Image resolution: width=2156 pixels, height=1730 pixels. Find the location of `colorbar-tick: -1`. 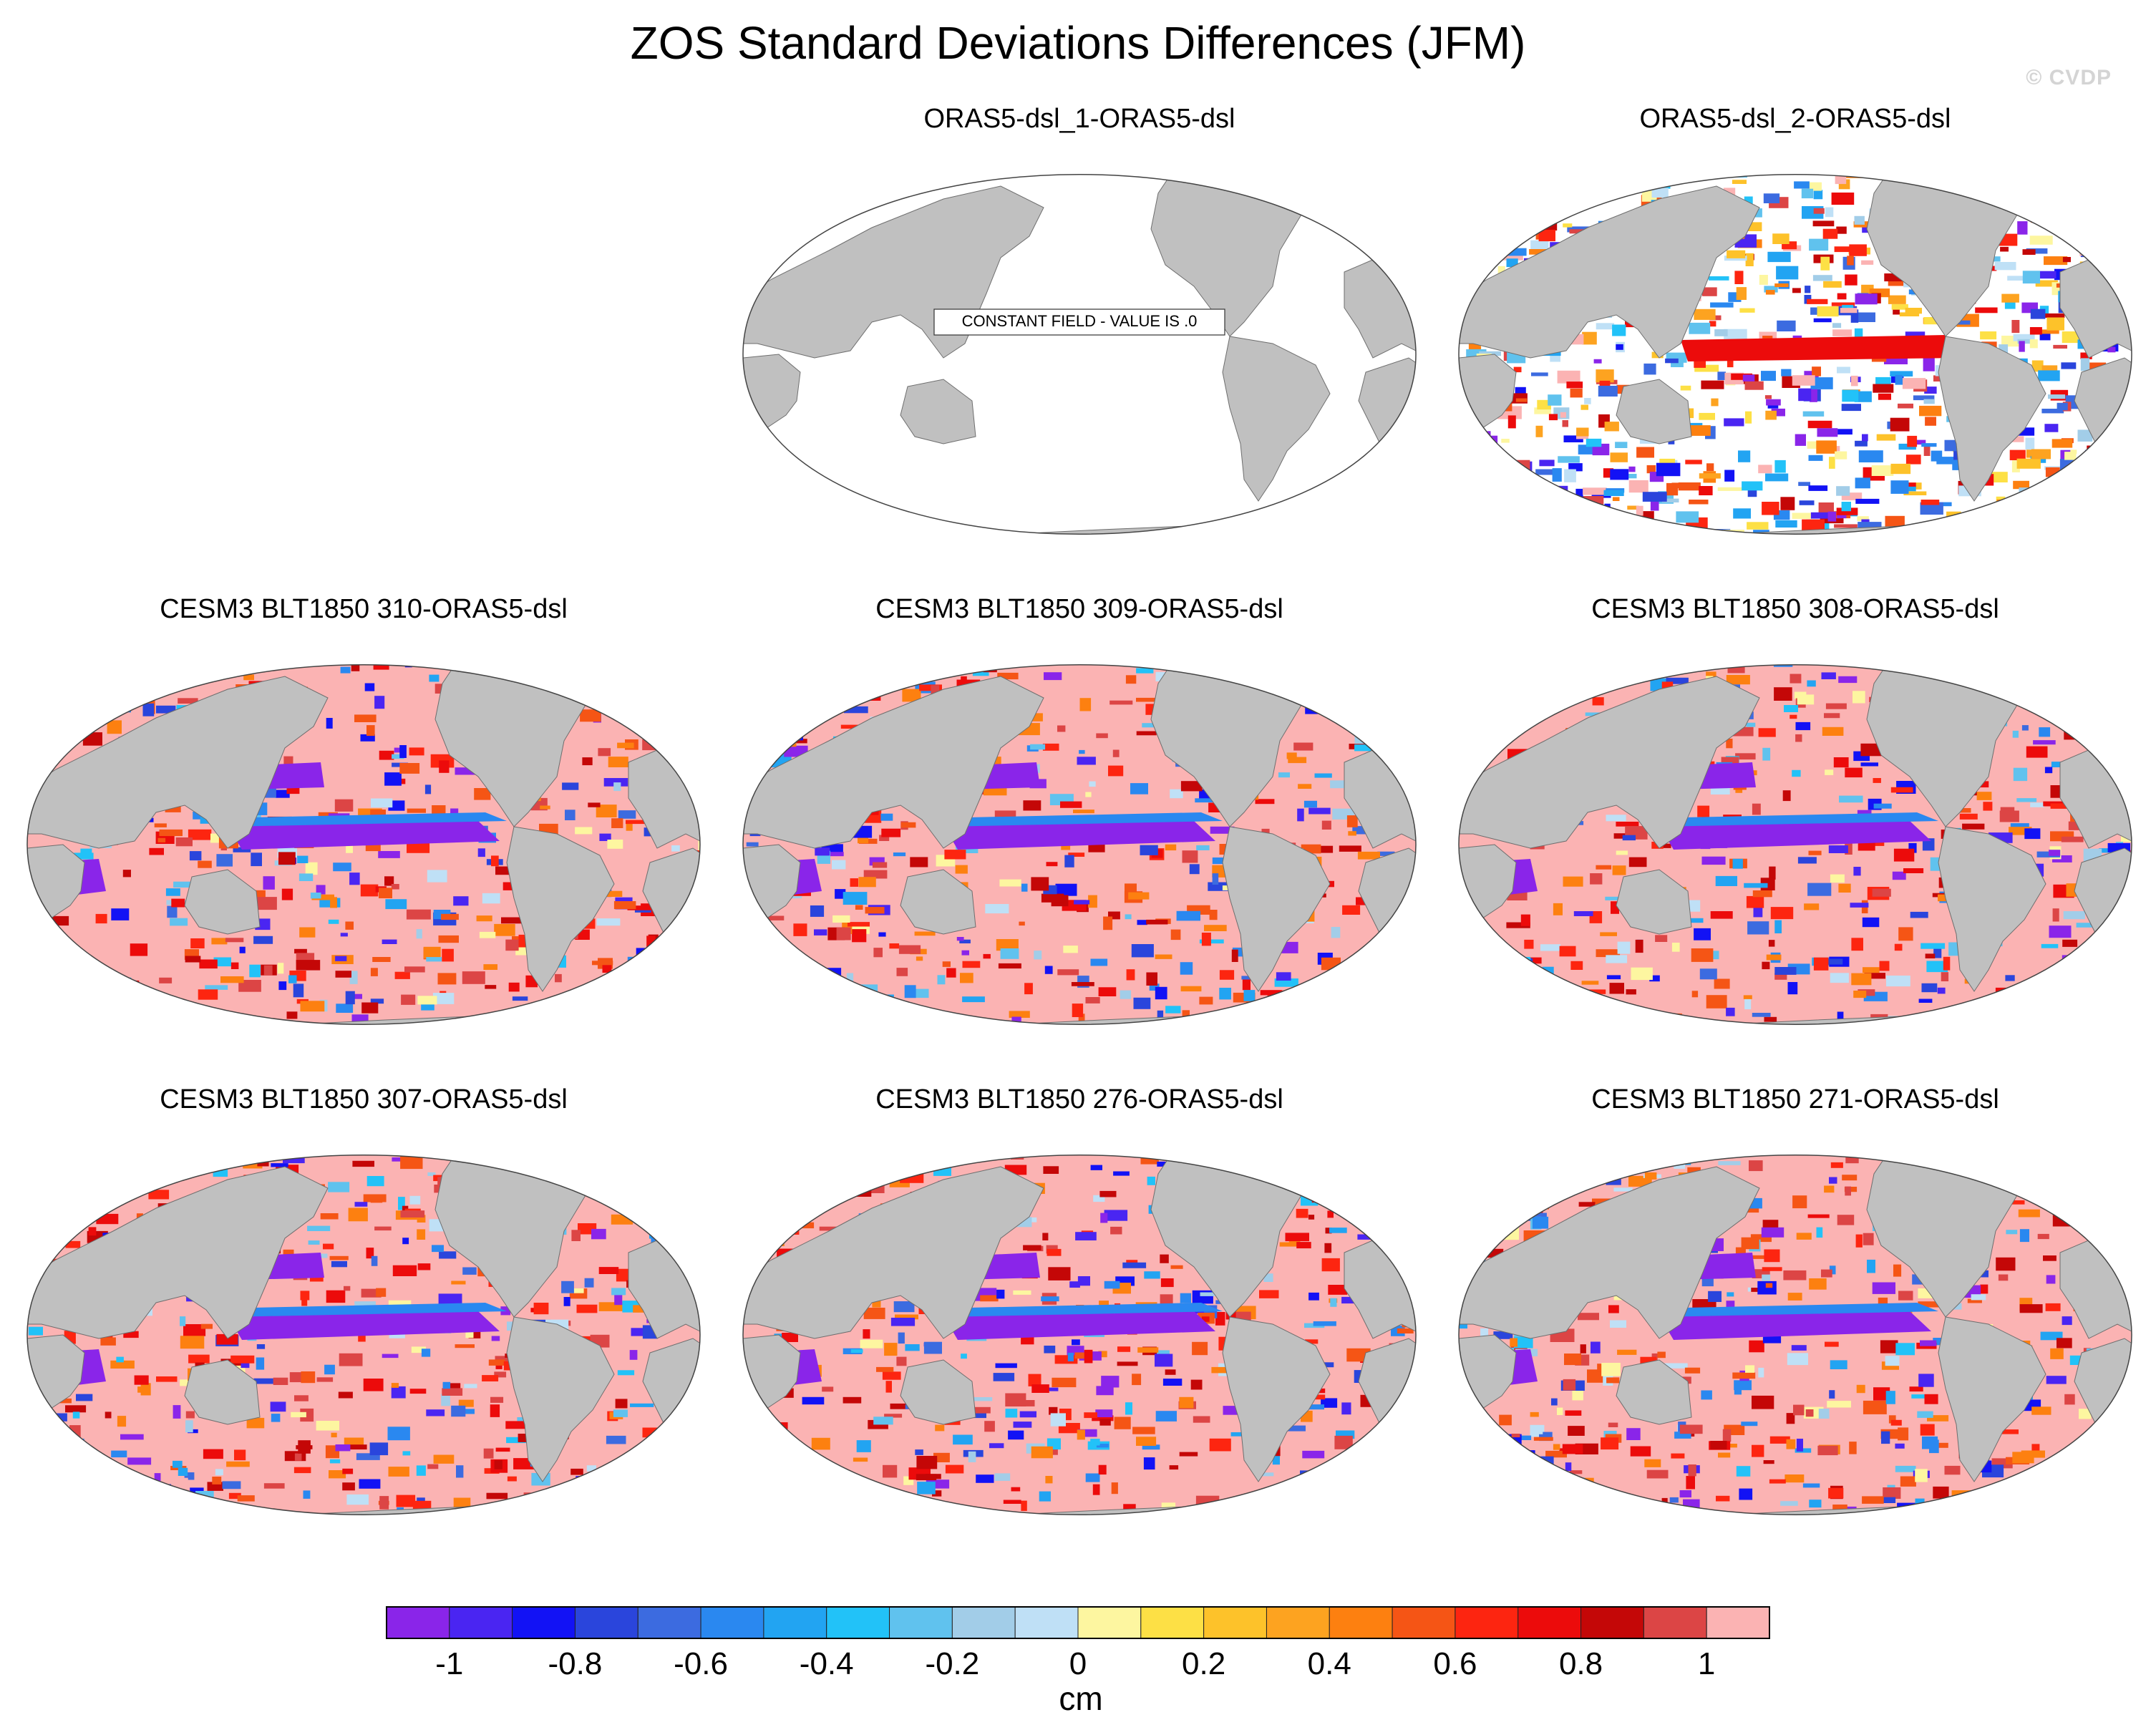

colorbar-tick: -1 is located at coordinates (449, 1663).